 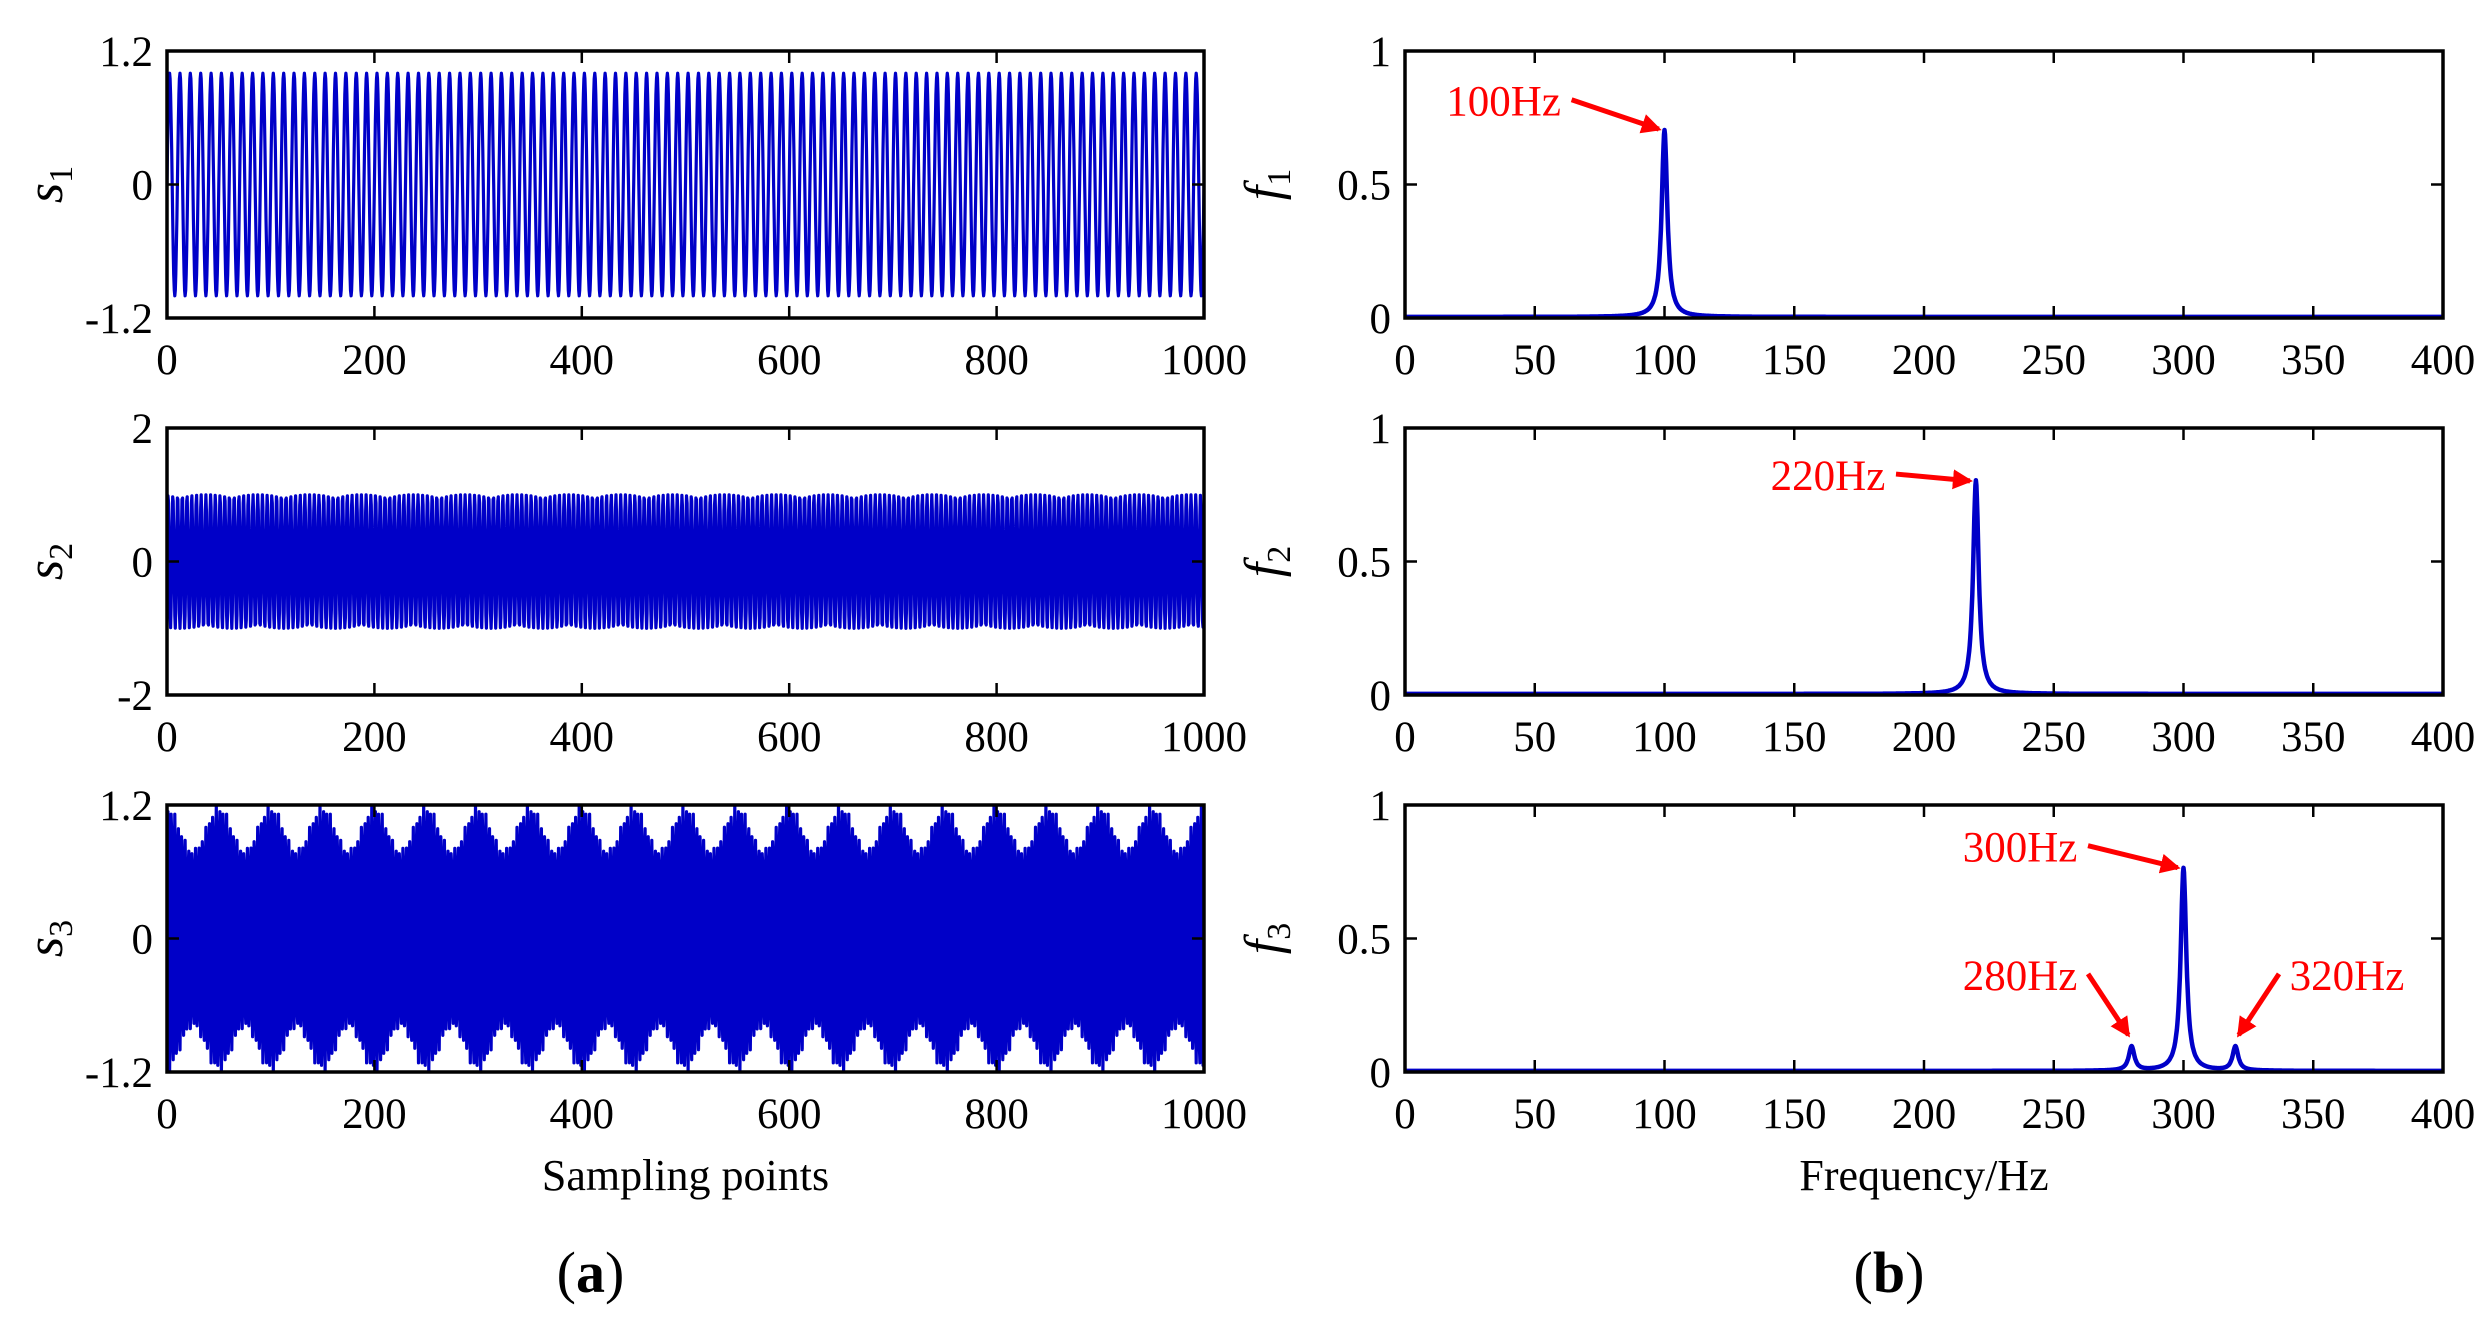 I want to click on annotation-label: 300Hz, so click(x=2020, y=848).